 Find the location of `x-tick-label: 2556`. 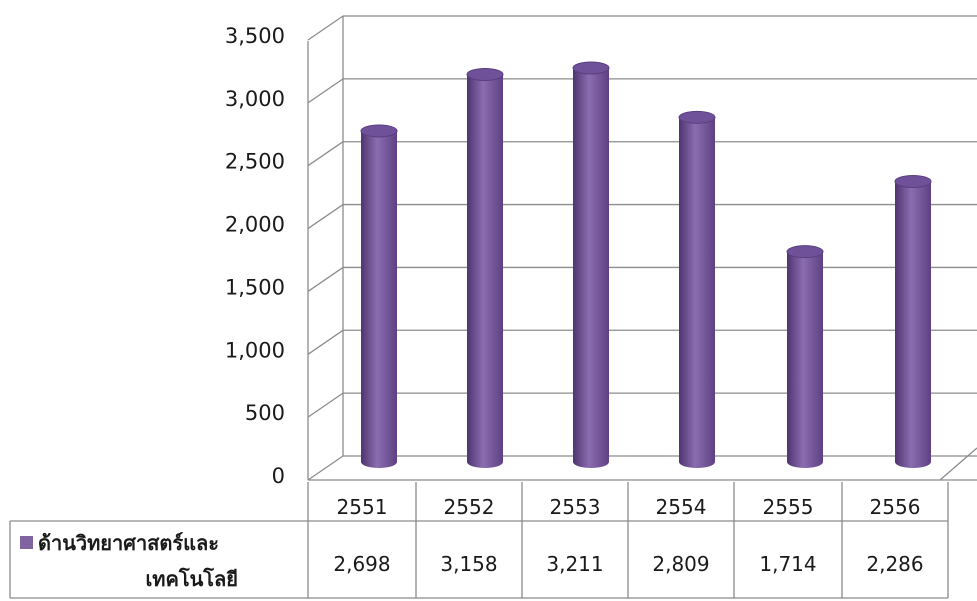

x-tick-label: 2556 is located at coordinates (895, 507).